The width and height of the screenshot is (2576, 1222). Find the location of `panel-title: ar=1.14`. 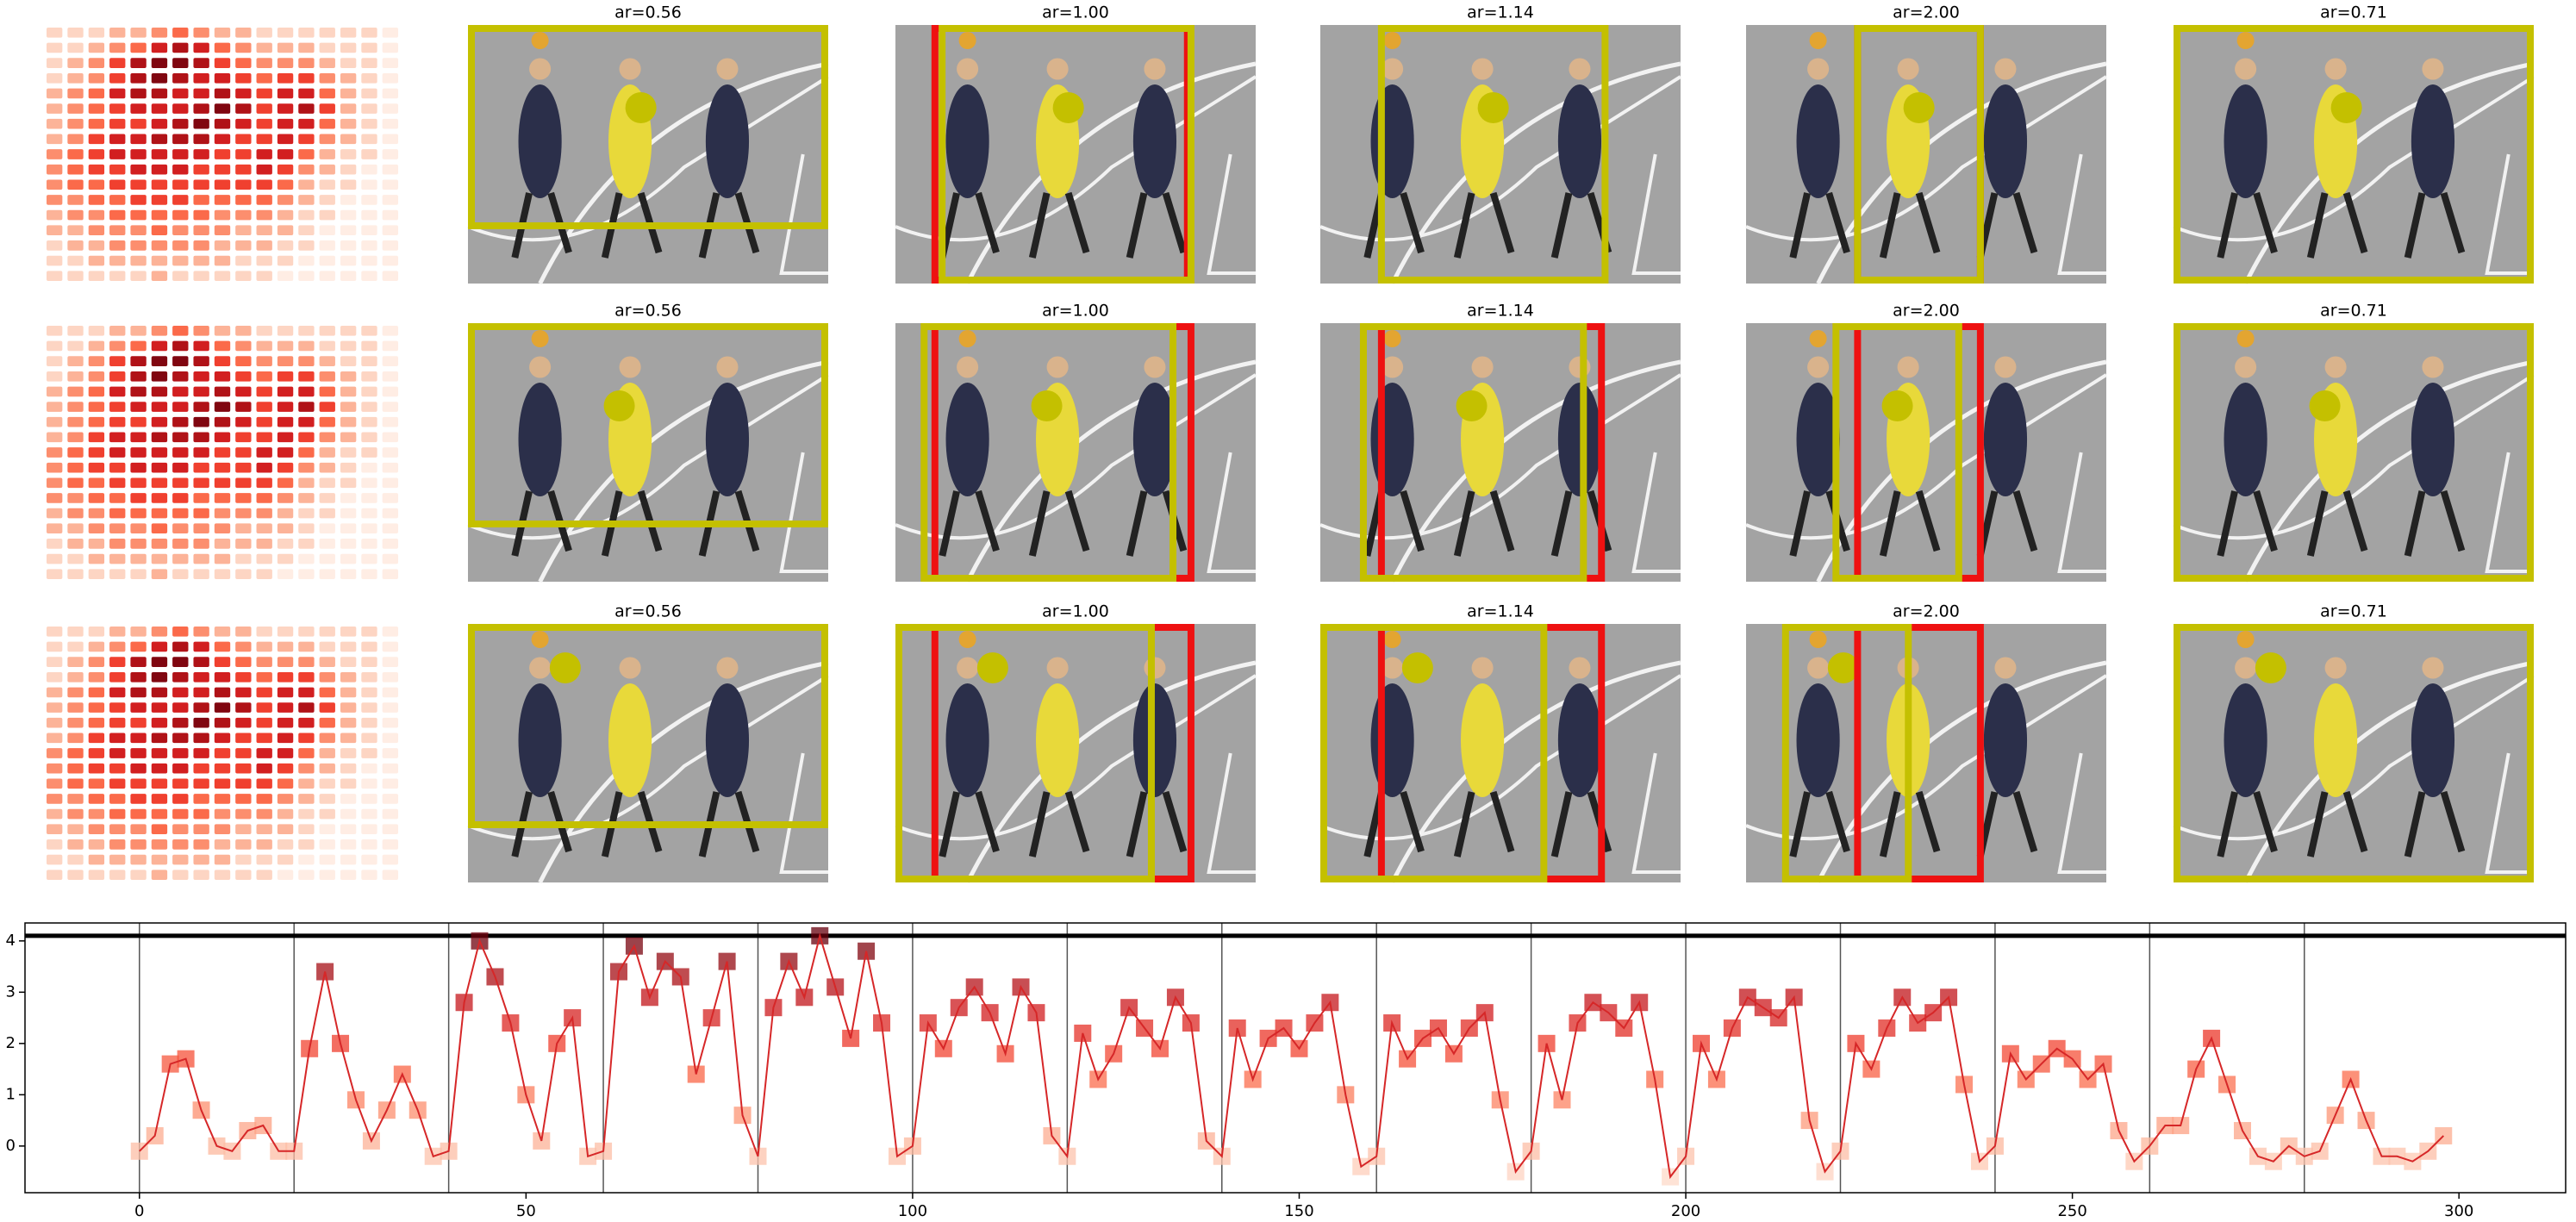

panel-title: ar=1.14 is located at coordinates (1500, 311).